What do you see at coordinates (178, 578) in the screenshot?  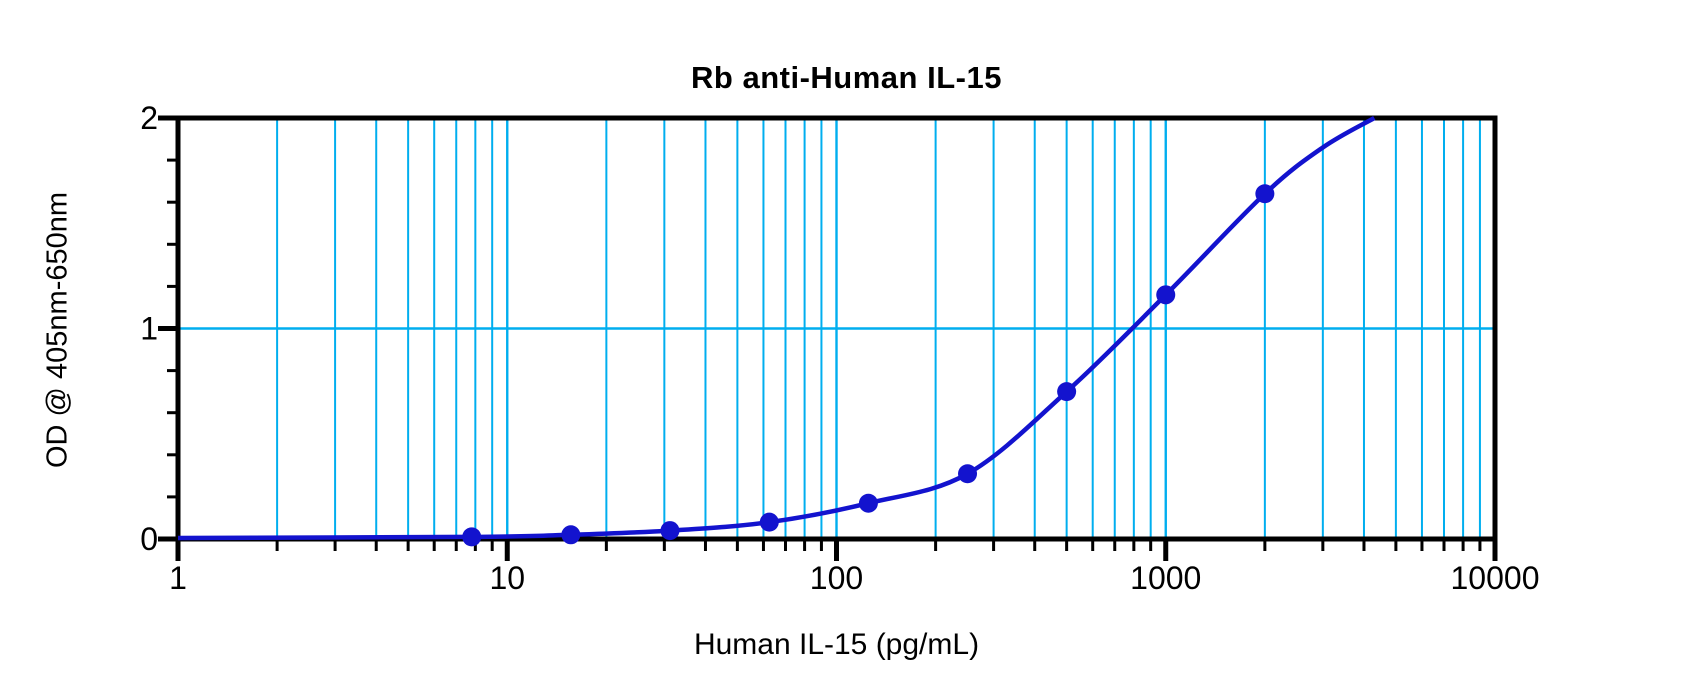 I see `x-tick-label: 1` at bounding box center [178, 578].